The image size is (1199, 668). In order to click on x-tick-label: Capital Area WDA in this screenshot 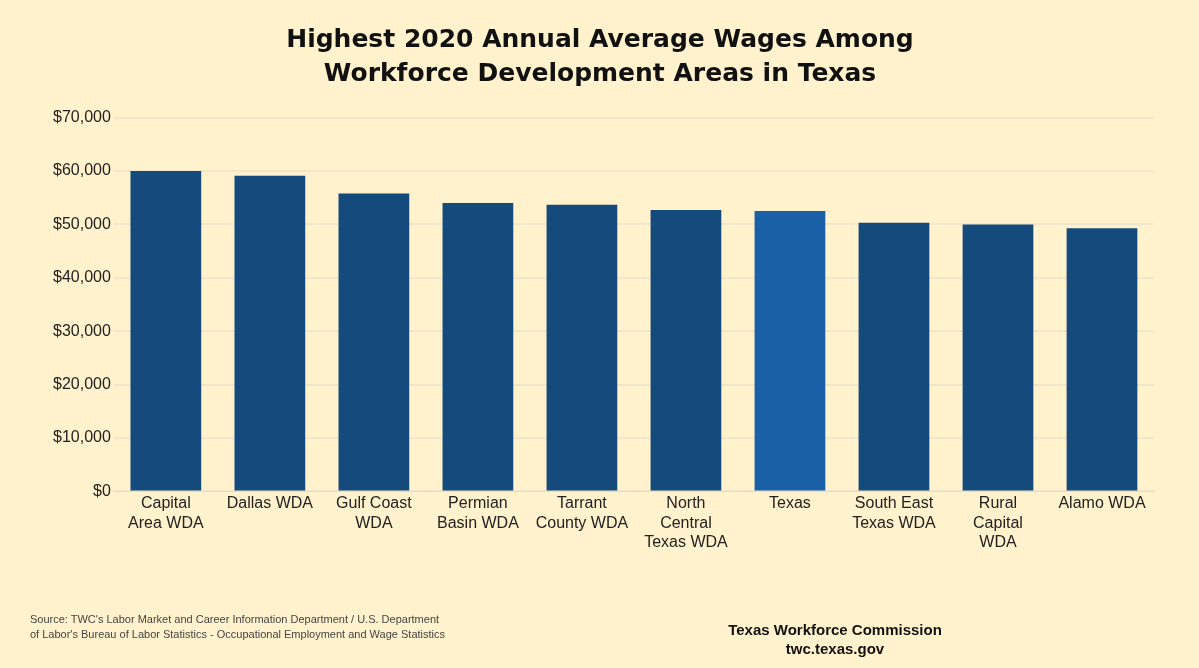, I will do `click(166, 512)`.